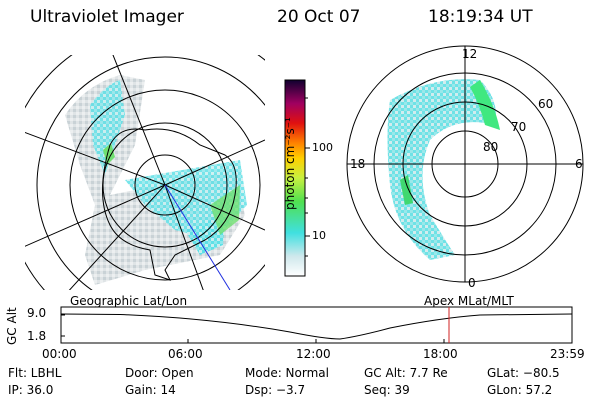 This screenshot has height=400, width=600. I want to click on colorbar-tick-10: 10, so click(319, 235).